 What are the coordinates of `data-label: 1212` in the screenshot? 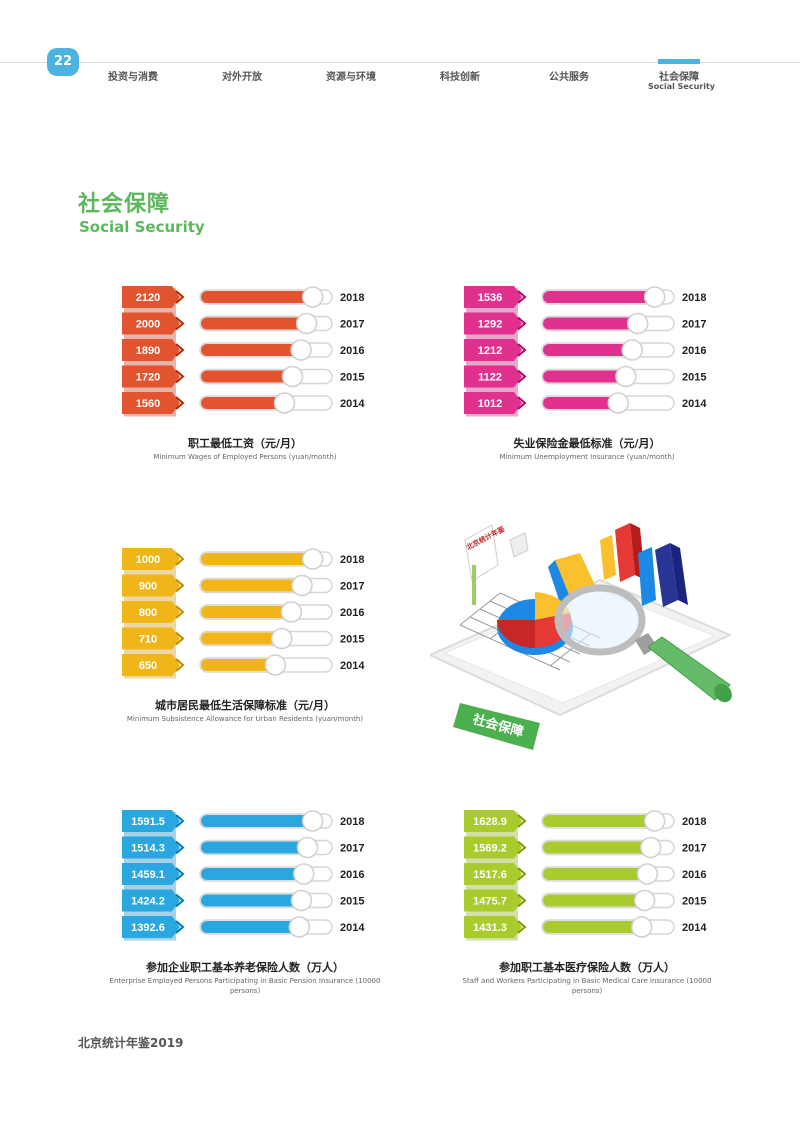 It's located at (490, 351).